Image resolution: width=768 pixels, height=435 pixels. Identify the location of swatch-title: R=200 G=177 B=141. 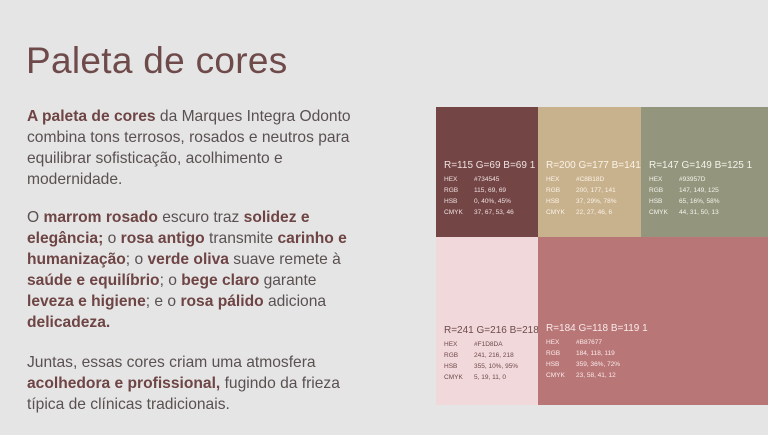
(593, 165).